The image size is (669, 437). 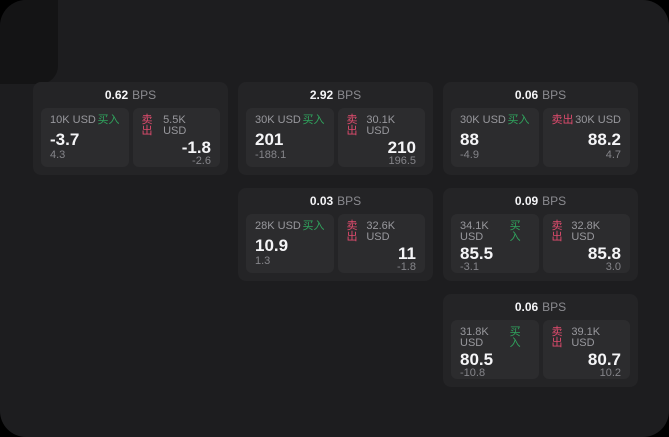 I want to click on sell-delta: 3.0, so click(x=613, y=267).